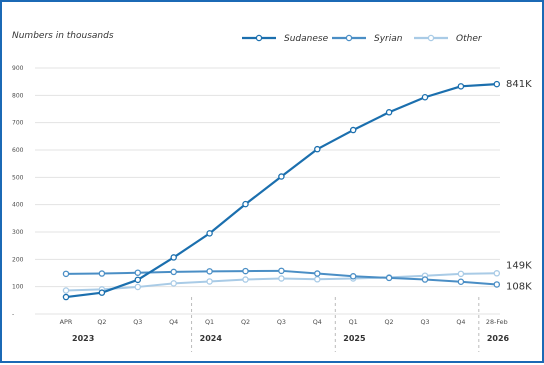  What do you see at coordinates (498, 338) in the screenshot?
I see `year-label: 2026` at bounding box center [498, 338].